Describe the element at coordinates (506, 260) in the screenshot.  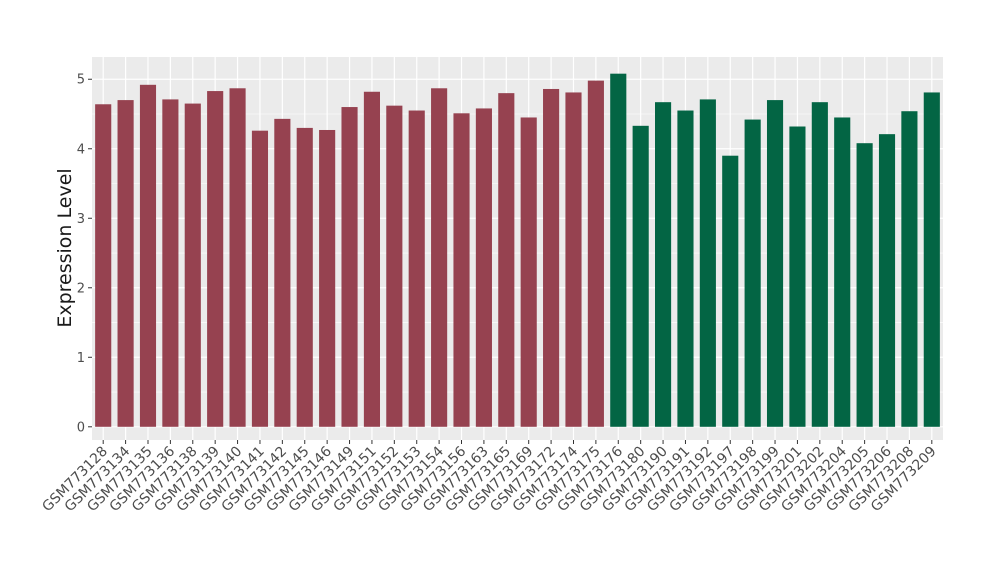
I see `bar-GSM773165` at that location.